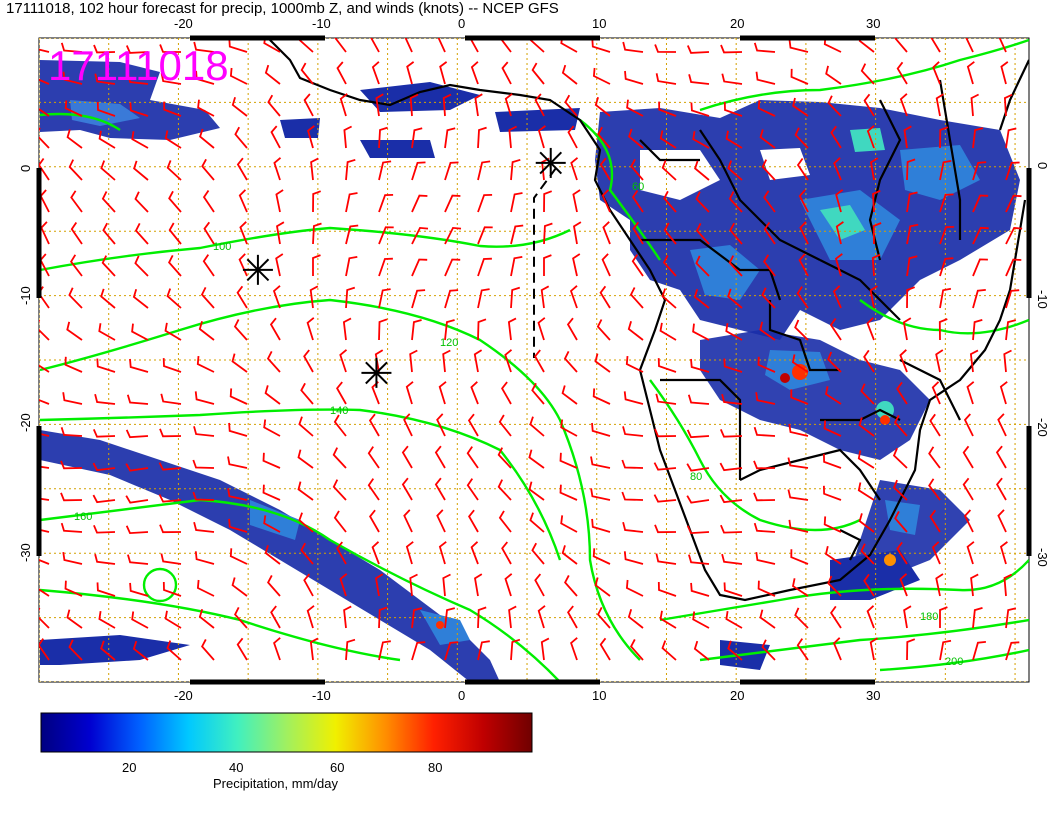 The width and height of the screenshot is (1056, 816). I want to click on colorbar-tick: 60, so click(337, 767).